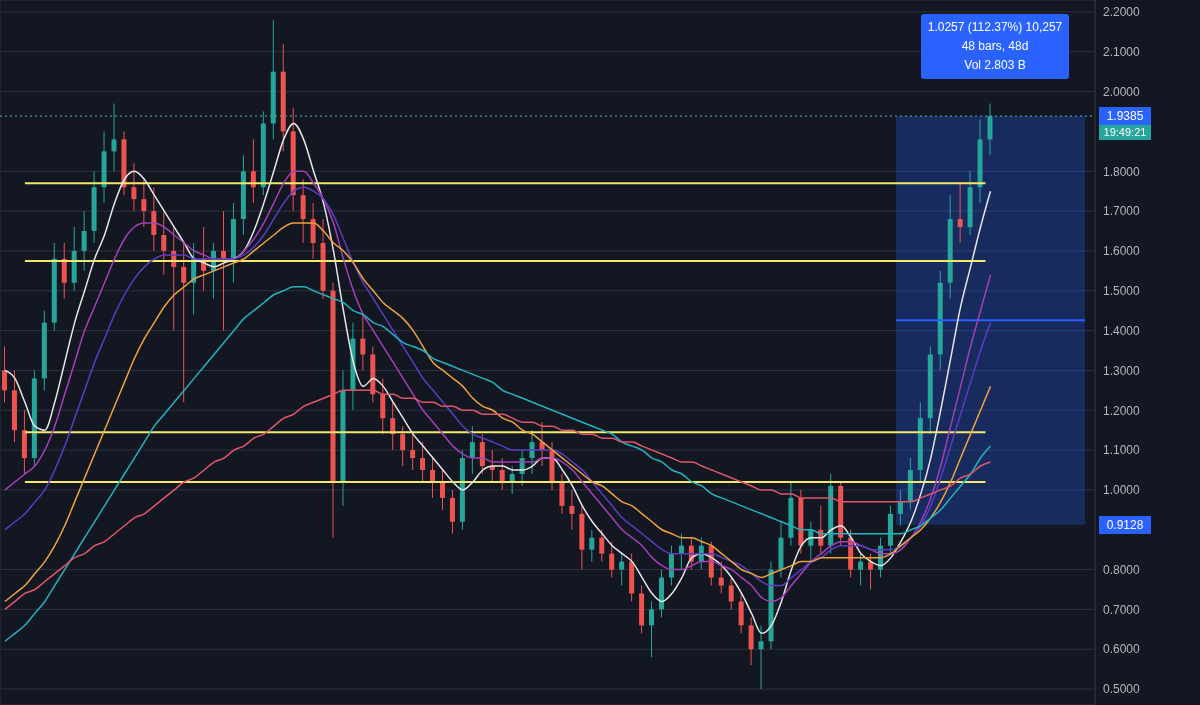 The image size is (1200, 705). I want to click on y-tick-label: 1.3000, so click(1122, 370).